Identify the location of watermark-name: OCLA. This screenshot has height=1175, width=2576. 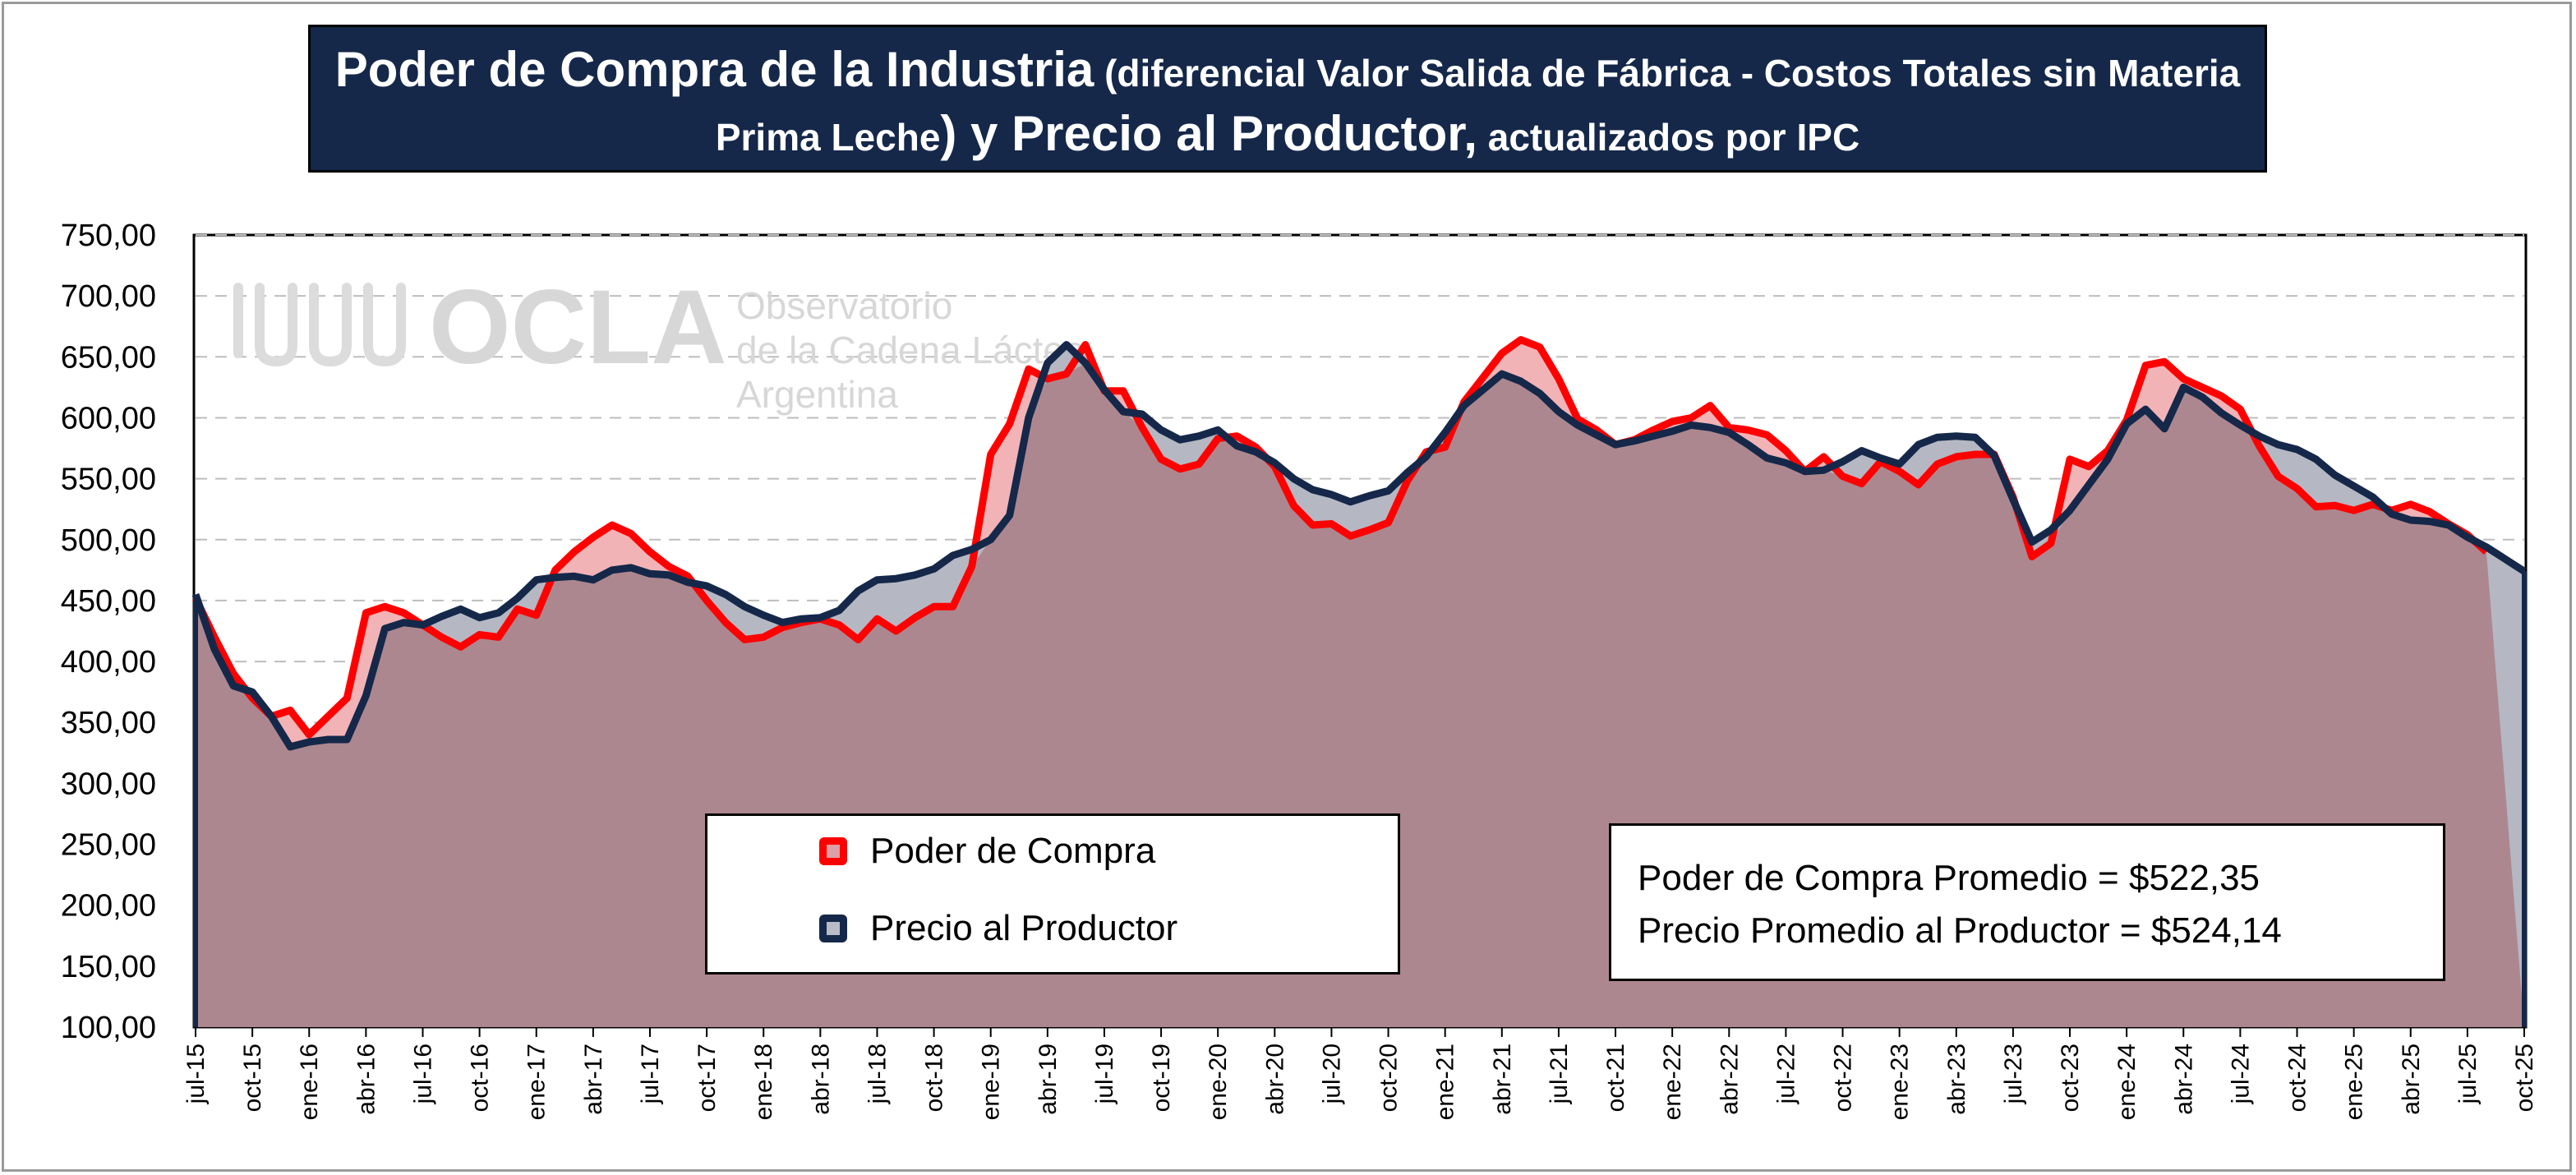
(578, 327).